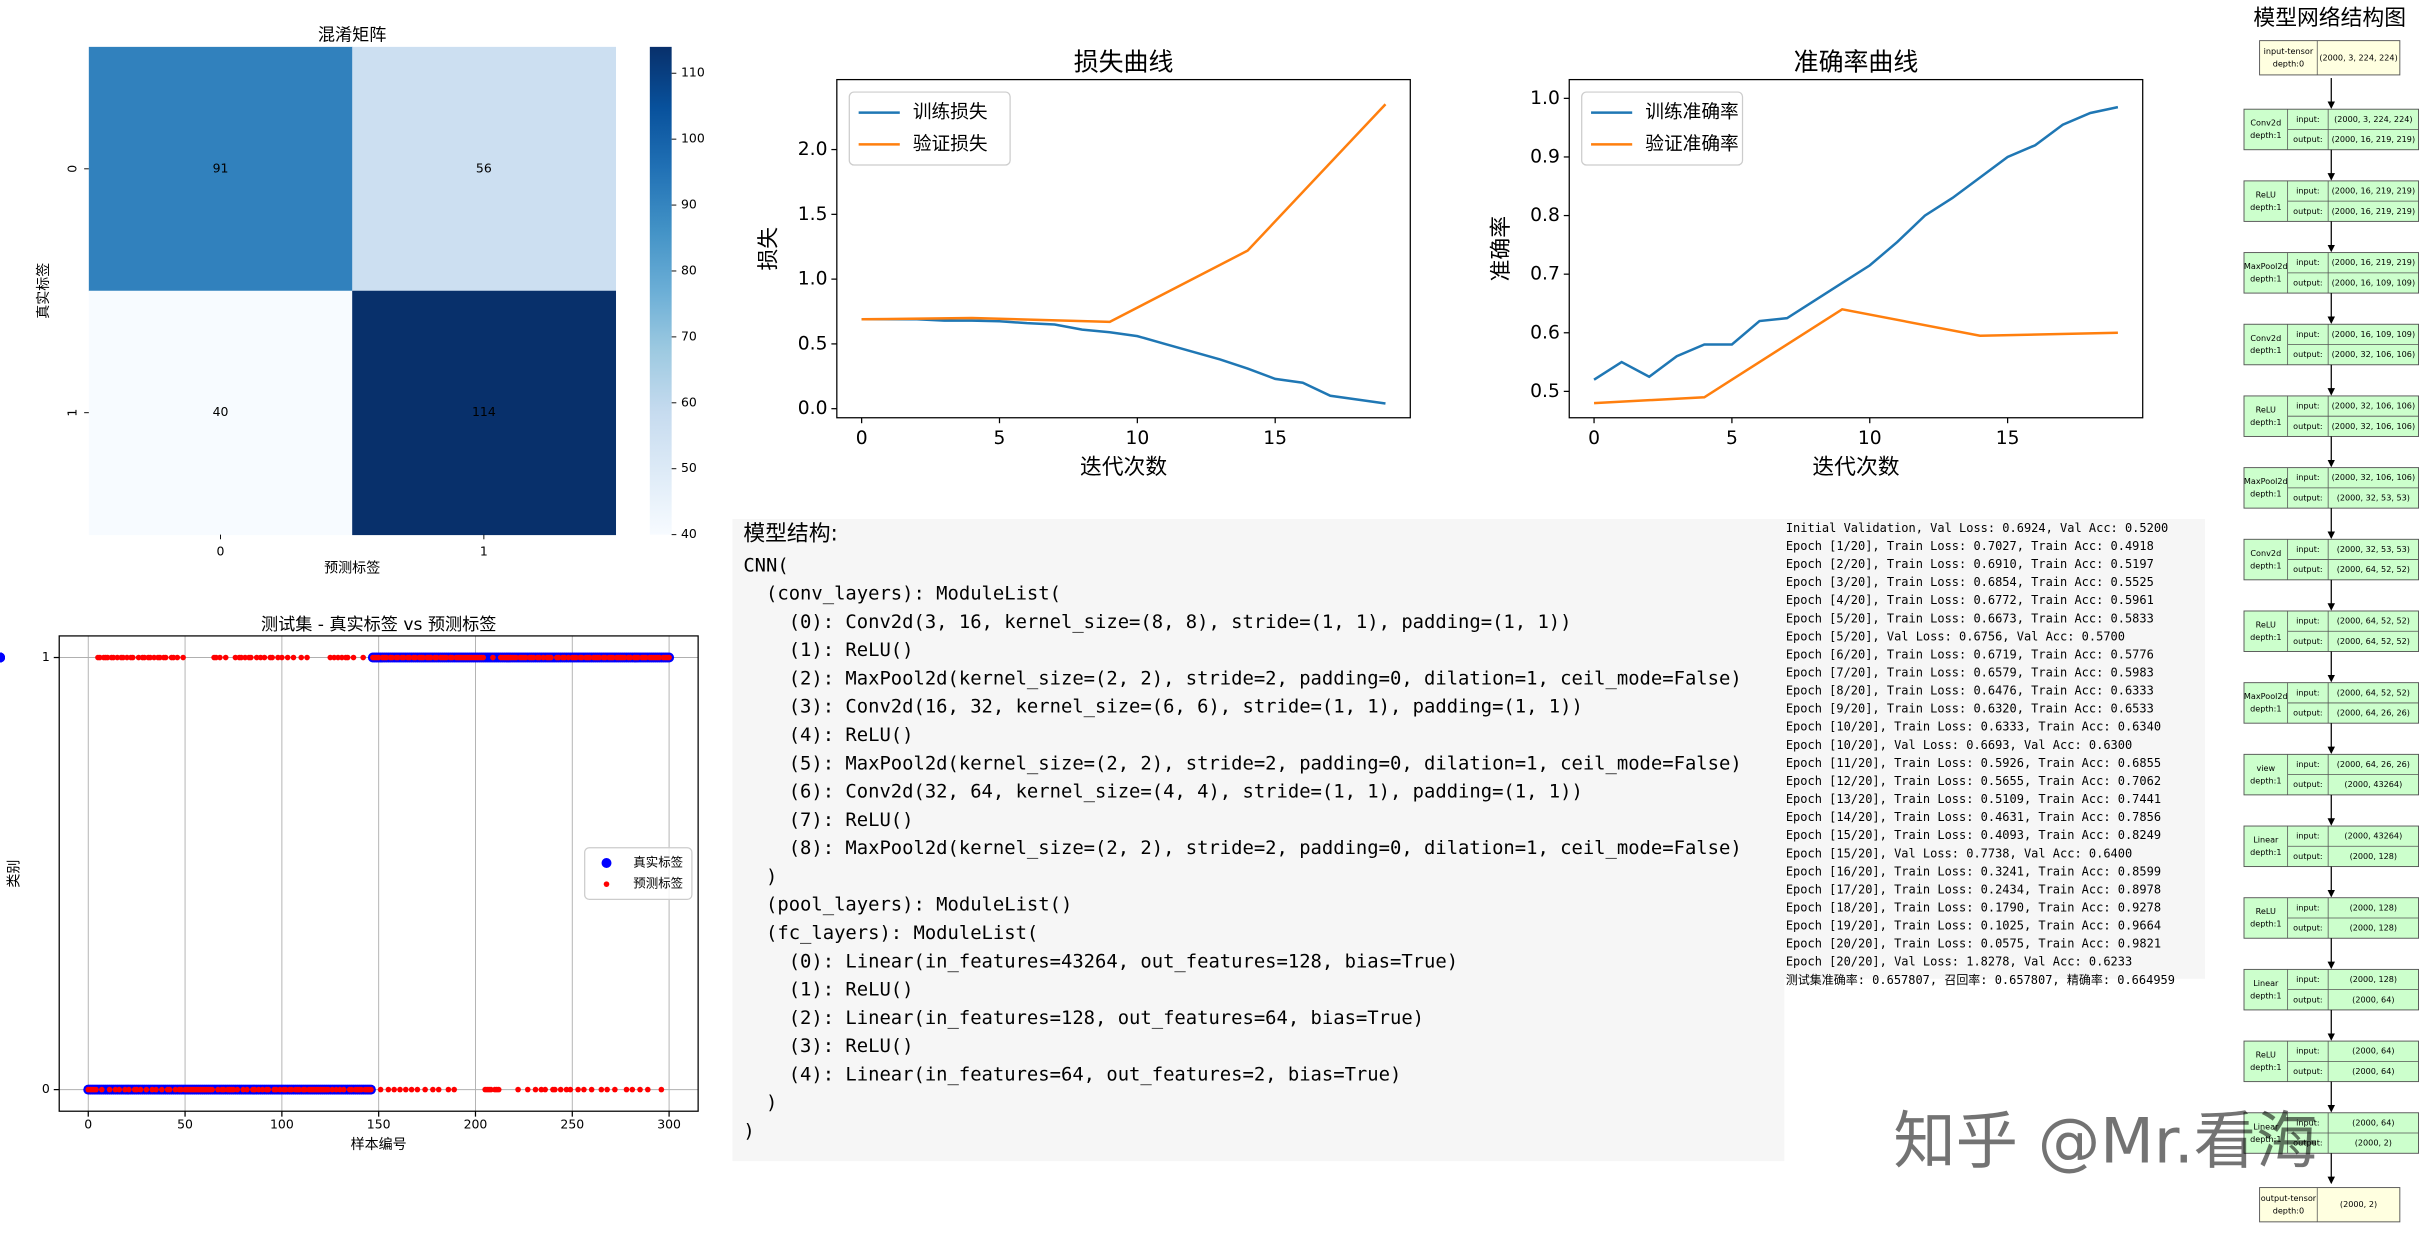 The image size is (2431, 1236). I want to click on legend-label: 训练准确率, so click(1691, 112).